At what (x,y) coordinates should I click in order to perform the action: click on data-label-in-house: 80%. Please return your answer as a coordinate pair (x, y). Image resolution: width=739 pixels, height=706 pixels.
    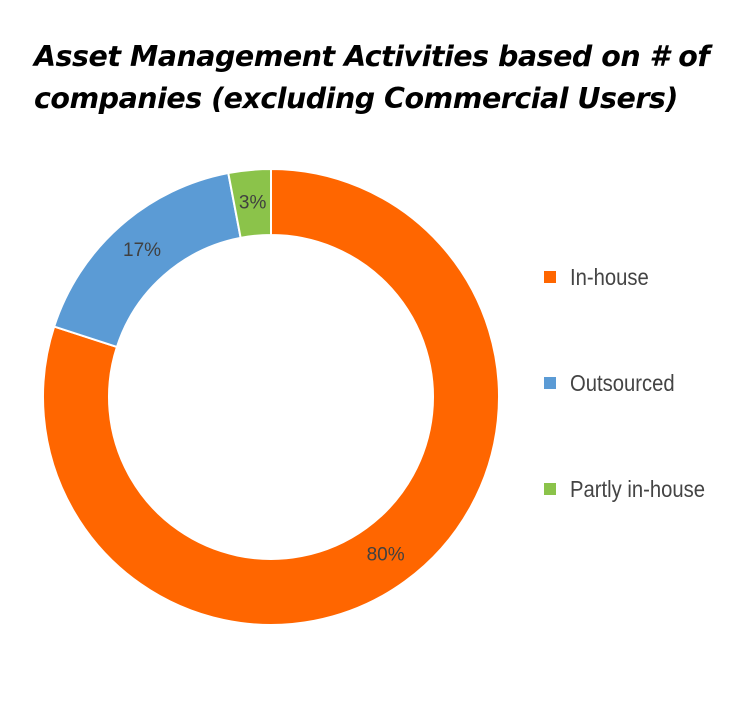
    Looking at the image, I should click on (386, 554).